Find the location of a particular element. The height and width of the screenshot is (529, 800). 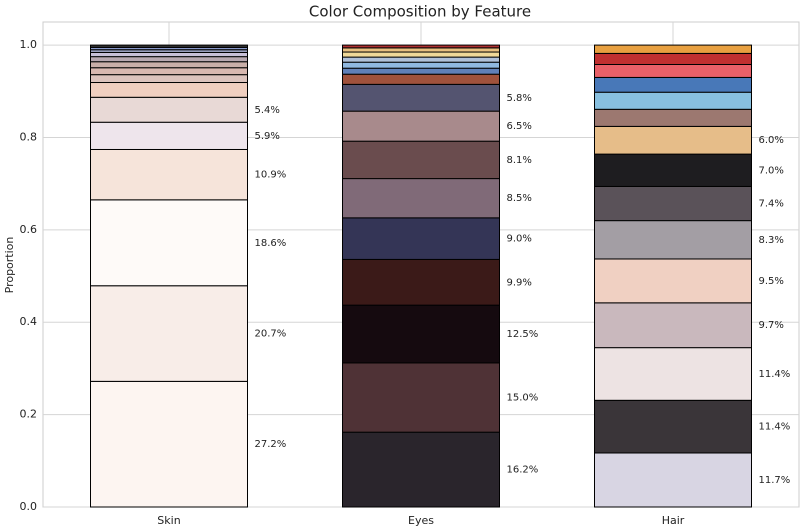

value-label: 8.3% is located at coordinates (771, 240).